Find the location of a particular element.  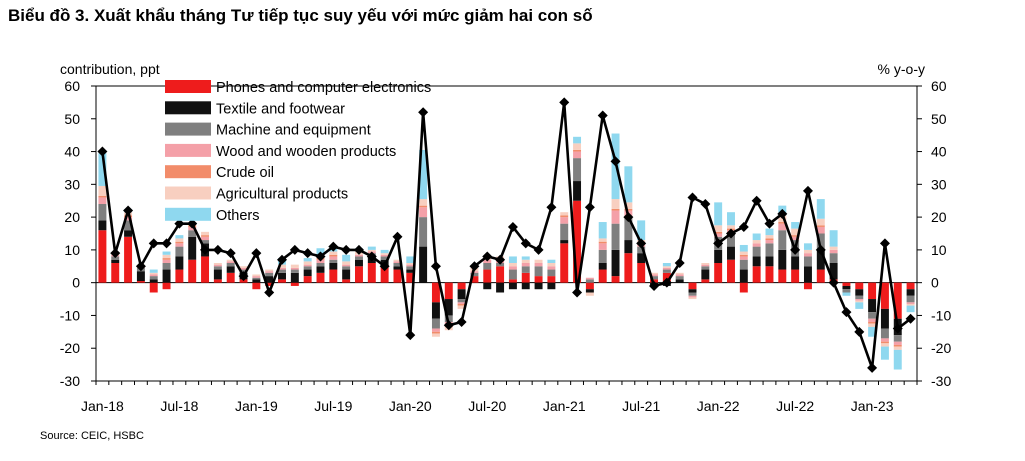

left-tick-label: 30 is located at coordinates (72, 184).